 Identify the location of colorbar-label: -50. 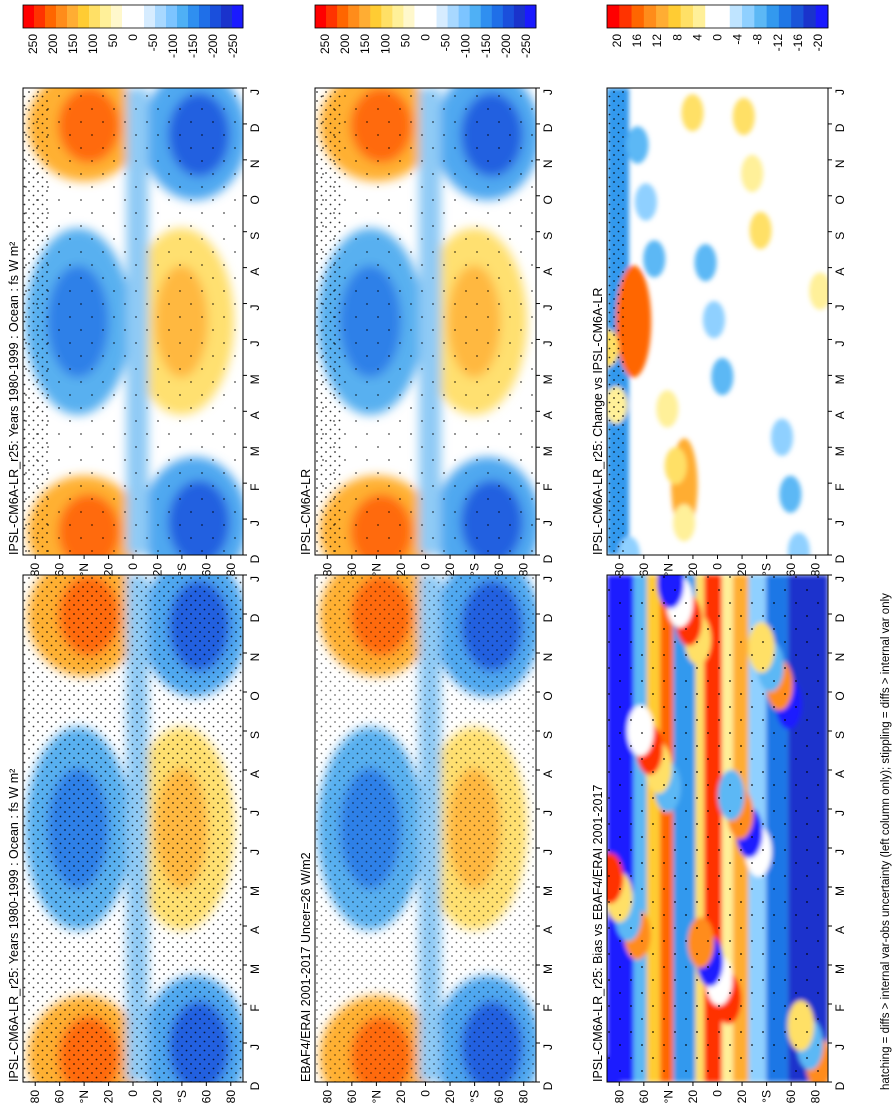
(446, 43).